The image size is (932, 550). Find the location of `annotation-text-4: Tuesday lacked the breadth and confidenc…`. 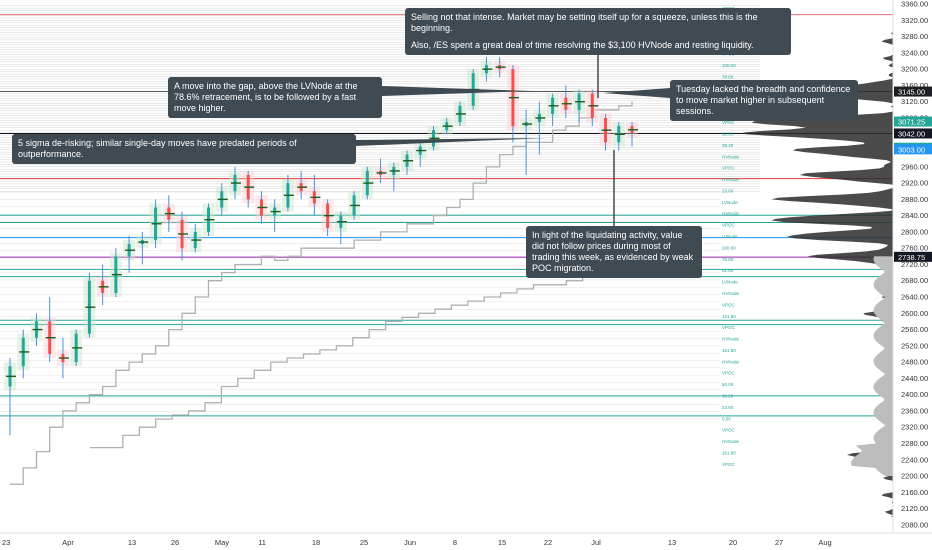

annotation-text-4: Tuesday lacked the breadth and confidenc… is located at coordinates (763, 100).